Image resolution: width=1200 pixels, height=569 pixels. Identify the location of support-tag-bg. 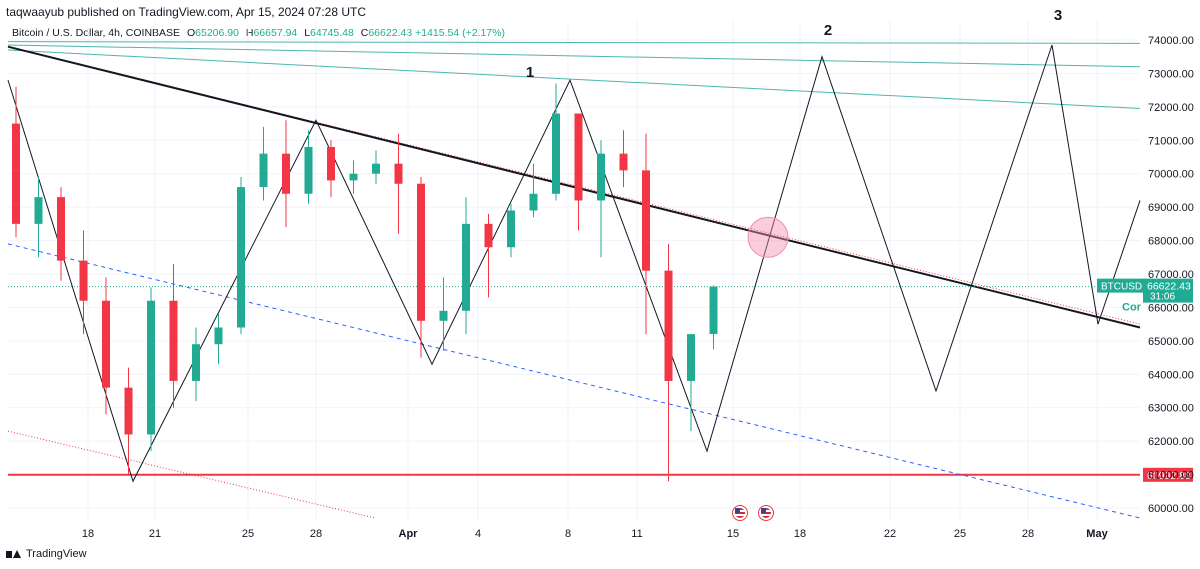
(1168, 474).